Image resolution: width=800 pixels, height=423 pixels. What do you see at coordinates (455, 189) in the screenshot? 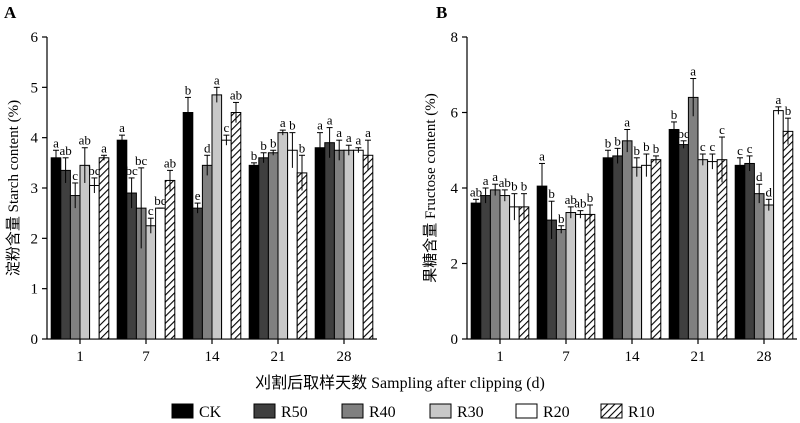
I see `y-tick-label-b: 4` at bounding box center [455, 189].